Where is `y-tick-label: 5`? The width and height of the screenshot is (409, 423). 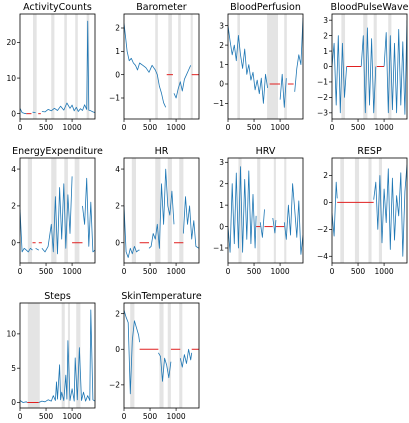 y-tick-label: 5 is located at coordinates (13, 368).